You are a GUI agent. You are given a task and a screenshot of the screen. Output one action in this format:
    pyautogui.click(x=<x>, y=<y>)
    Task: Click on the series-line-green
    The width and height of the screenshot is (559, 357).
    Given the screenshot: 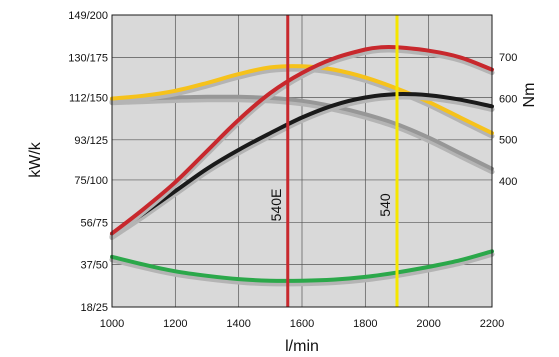 What is the action you would take?
    pyautogui.click(x=302, y=266)
    